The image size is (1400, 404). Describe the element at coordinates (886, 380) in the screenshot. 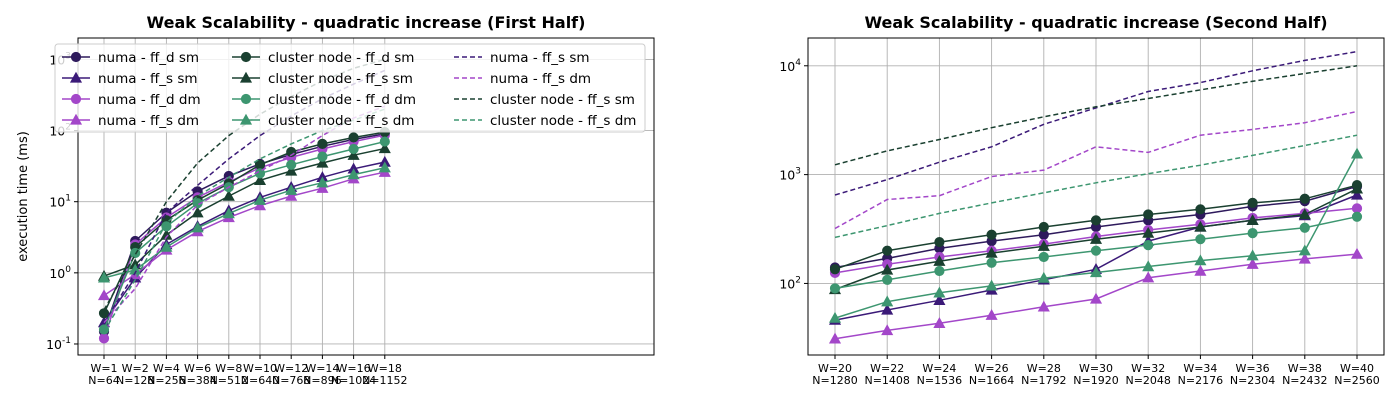

I see `x-tick-label: N=1408` at that location.